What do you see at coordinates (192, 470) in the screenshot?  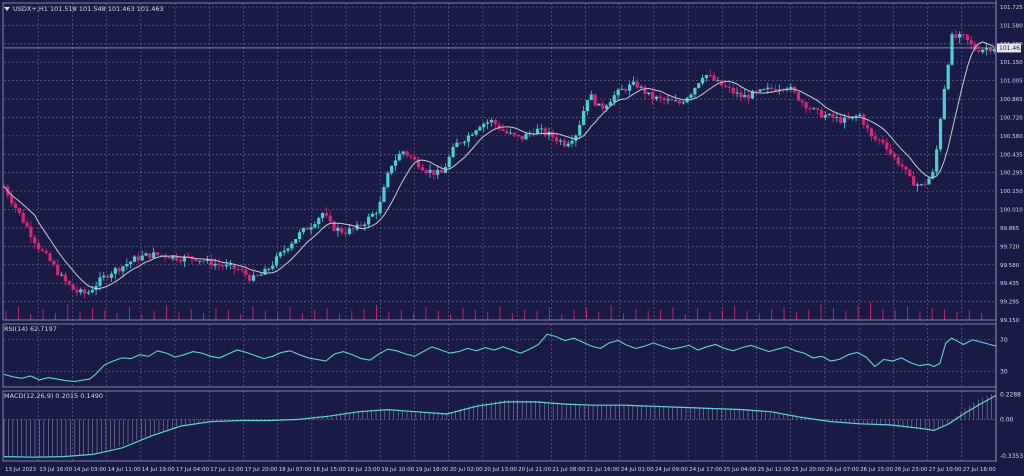 I see `time-axis-tick-label: 17 Jul 04:00` at bounding box center [192, 470].